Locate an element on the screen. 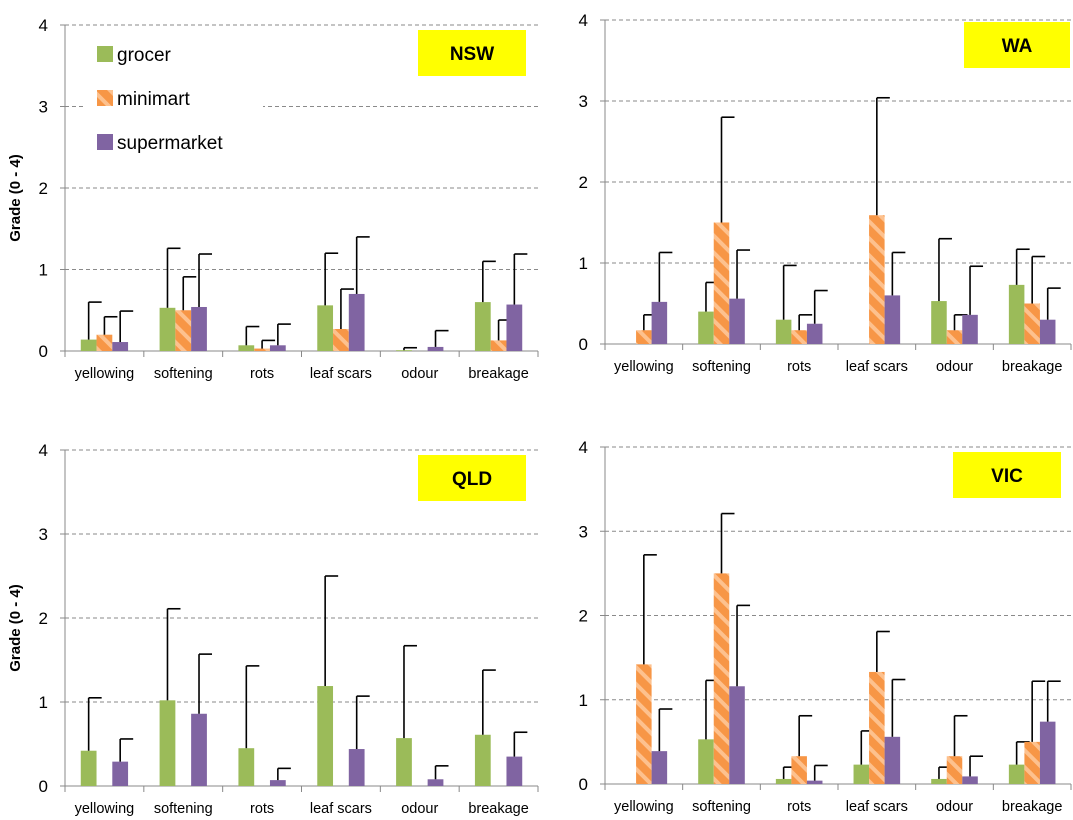  legend-background is located at coordinates (174, 99).